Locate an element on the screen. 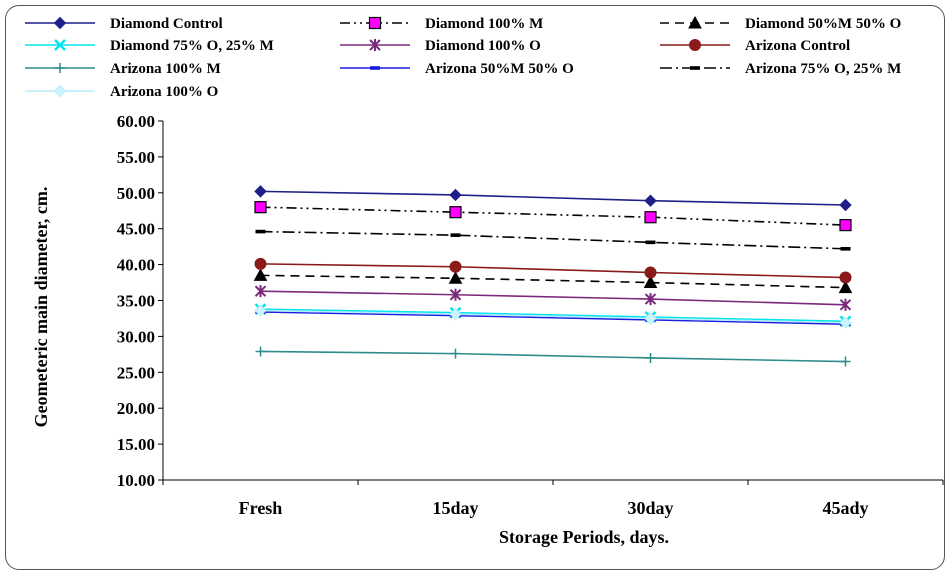 This screenshot has width=951, height=575. series-arizona-100-o is located at coordinates (553, 316).